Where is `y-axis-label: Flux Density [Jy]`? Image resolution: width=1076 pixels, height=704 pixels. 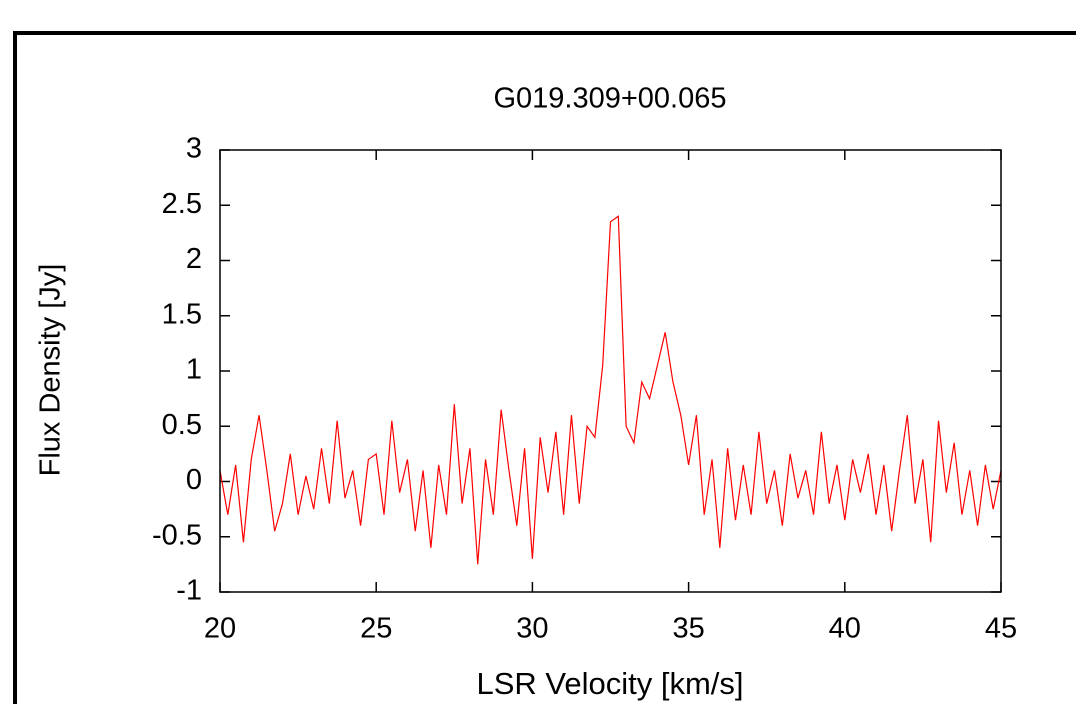 y-axis-label: Flux Density [Jy] is located at coordinates (51, 370).